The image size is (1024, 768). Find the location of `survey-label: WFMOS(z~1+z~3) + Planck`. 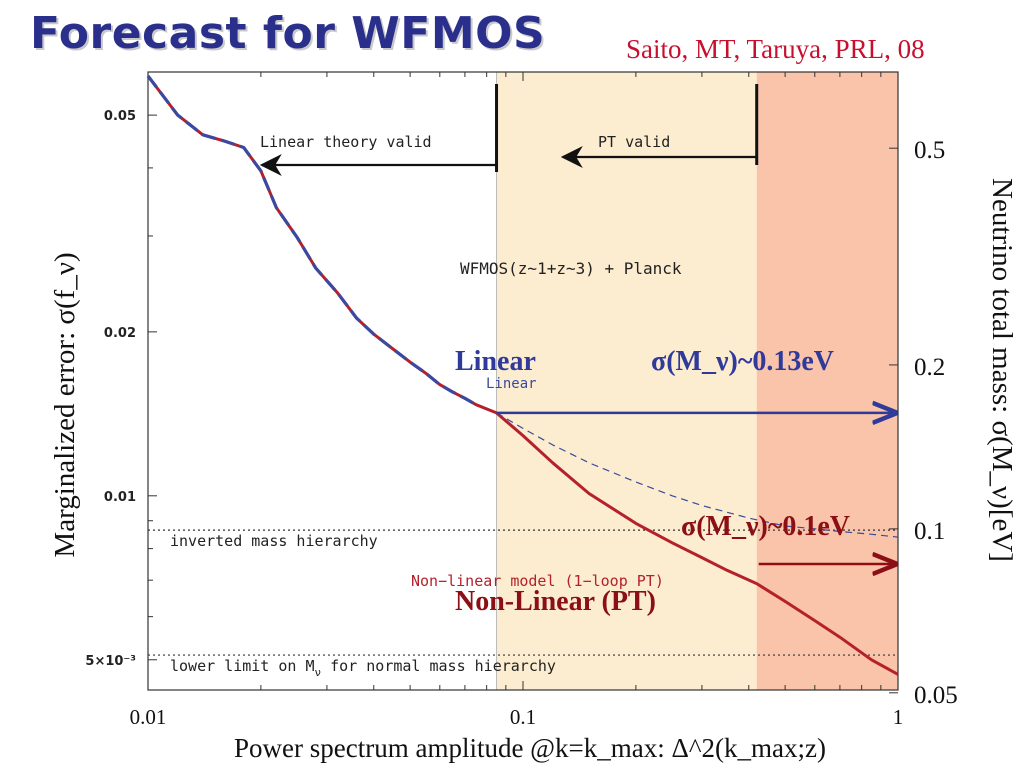

survey-label: WFMOS(z~1+z~3) + Planck is located at coordinates (571, 268).